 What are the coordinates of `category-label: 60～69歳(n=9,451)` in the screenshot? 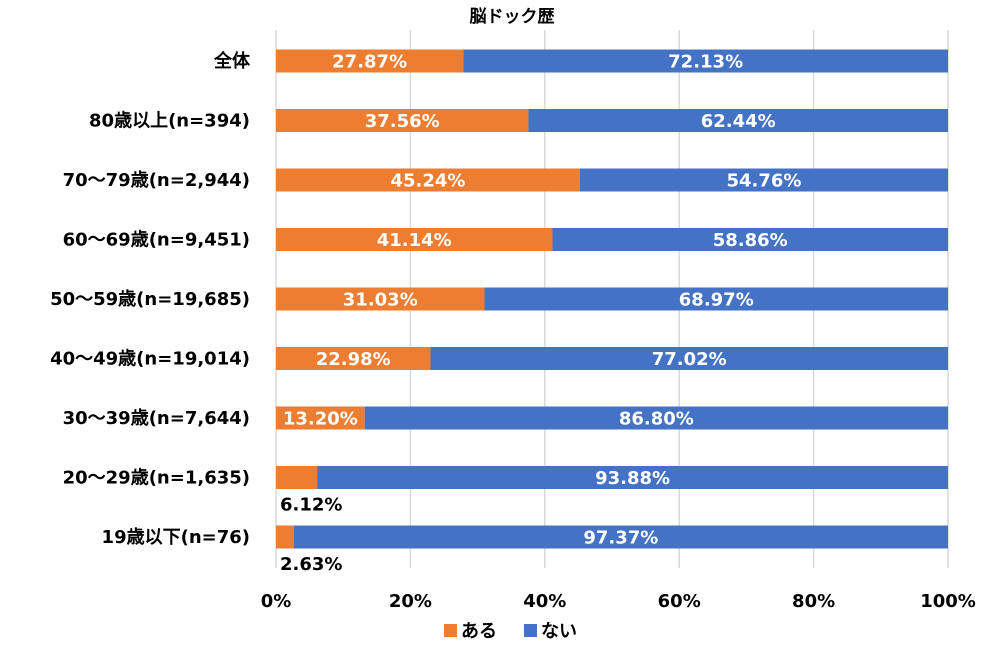 It's located at (156, 240).